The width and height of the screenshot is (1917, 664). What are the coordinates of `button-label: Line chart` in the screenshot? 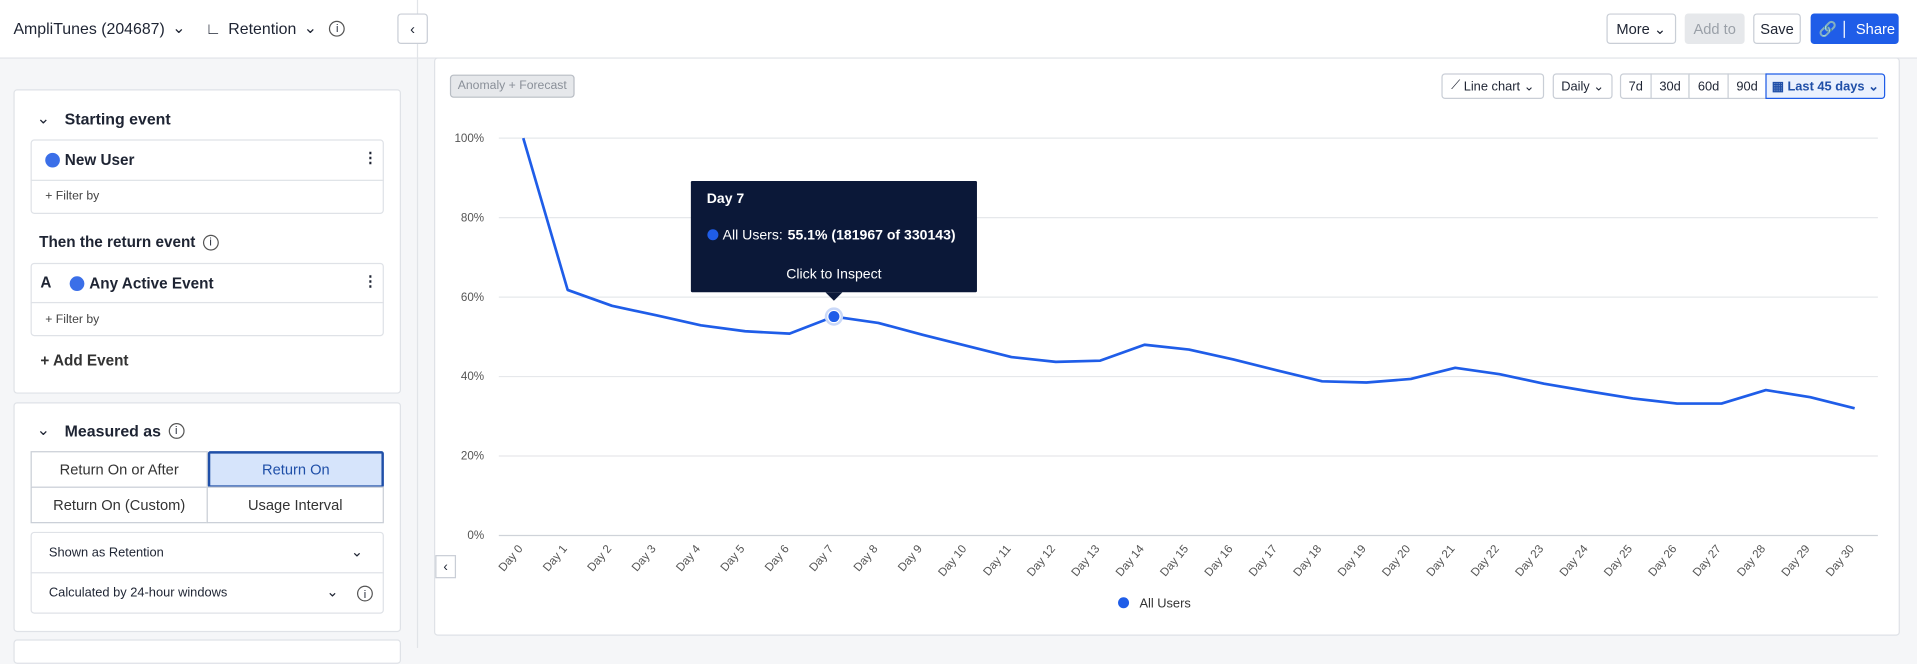 It's located at (1492, 86).